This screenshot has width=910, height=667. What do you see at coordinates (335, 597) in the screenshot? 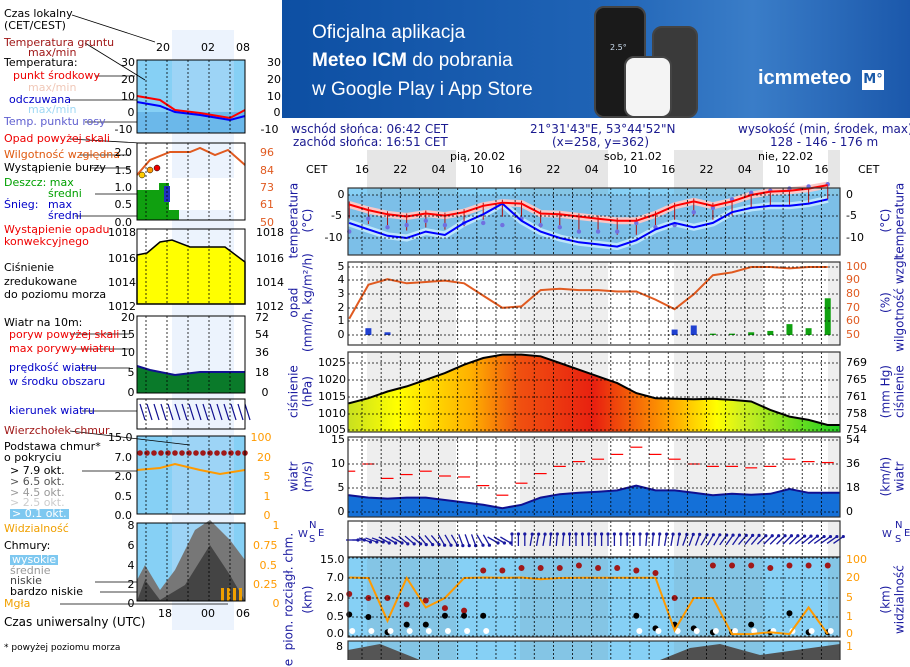
I see `y-tick: 2.0` at bounding box center [335, 597].